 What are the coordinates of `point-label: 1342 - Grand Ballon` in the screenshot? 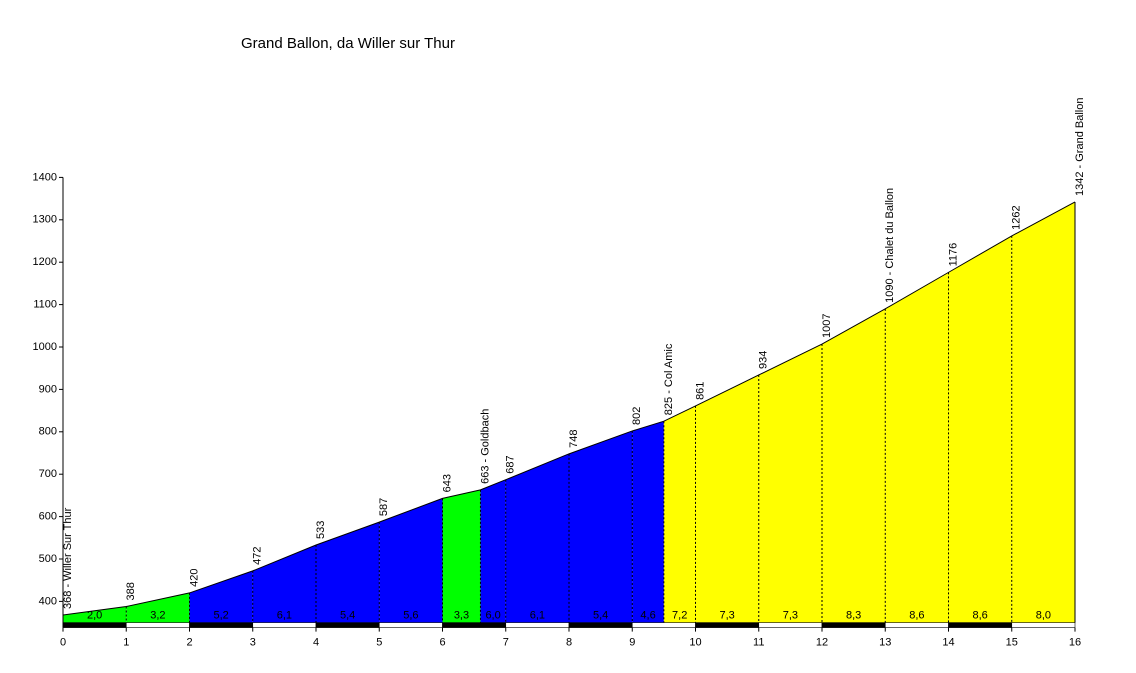 It's located at (1080, 147).